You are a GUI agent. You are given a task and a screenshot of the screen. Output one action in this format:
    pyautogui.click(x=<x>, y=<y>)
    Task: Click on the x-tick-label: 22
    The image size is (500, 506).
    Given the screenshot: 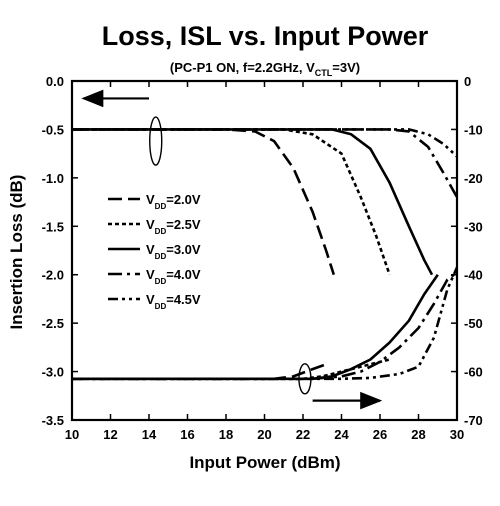 What is the action you would take?
    pyautogui.click(x=303, y=434)
    